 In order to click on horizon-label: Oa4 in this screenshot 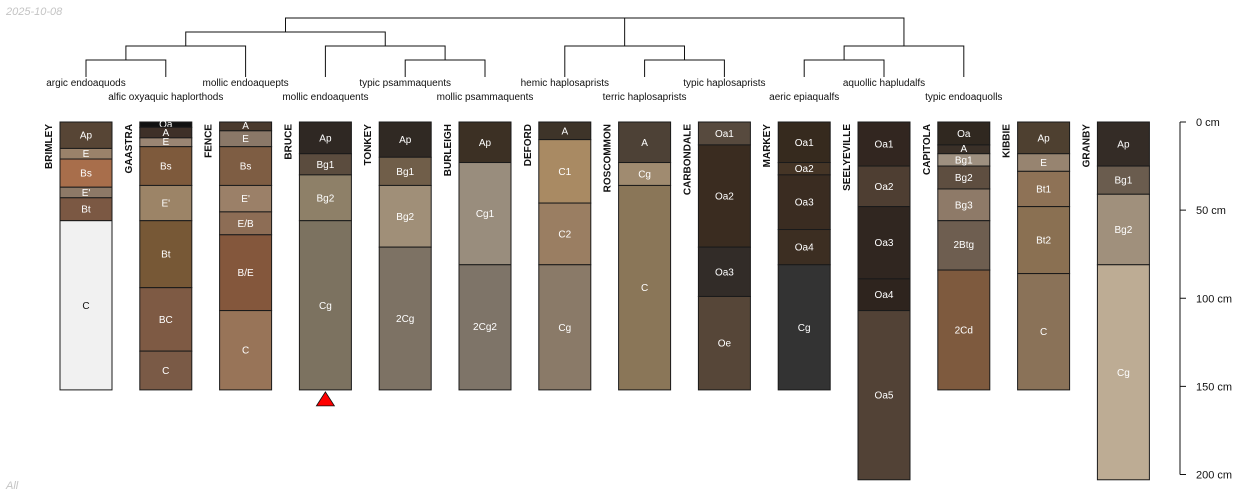, I will do `click(884, 295)`.